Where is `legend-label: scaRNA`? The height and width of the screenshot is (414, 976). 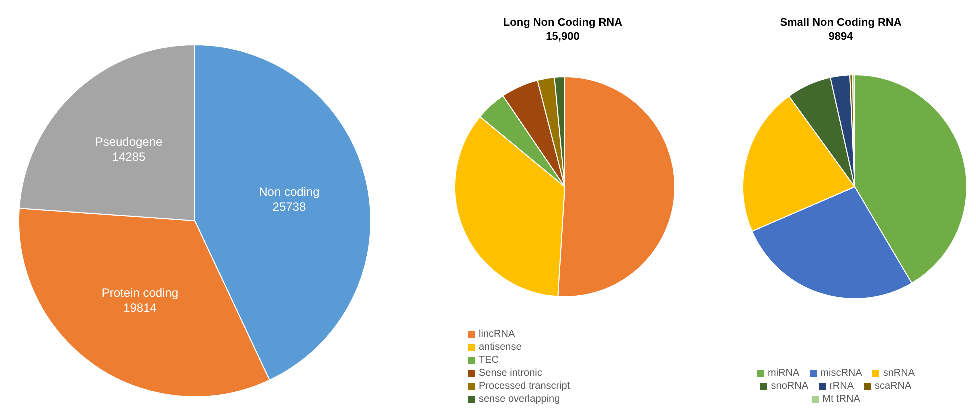 legend-label: scaRNA is located at coordinates (893, 386).